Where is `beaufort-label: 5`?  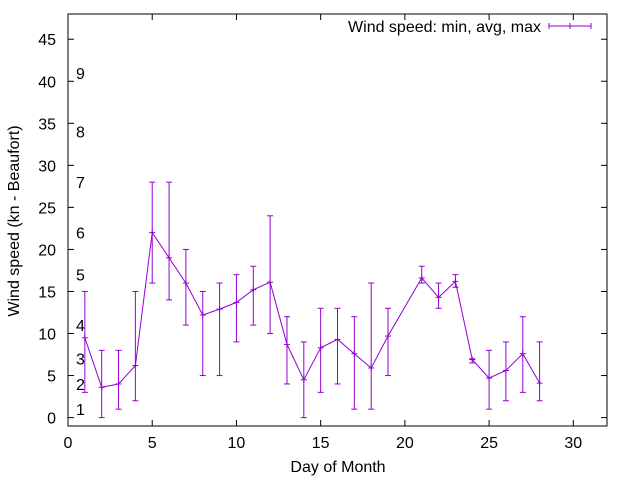
beaufort-label: 5 is located at coordinates (80, 276).